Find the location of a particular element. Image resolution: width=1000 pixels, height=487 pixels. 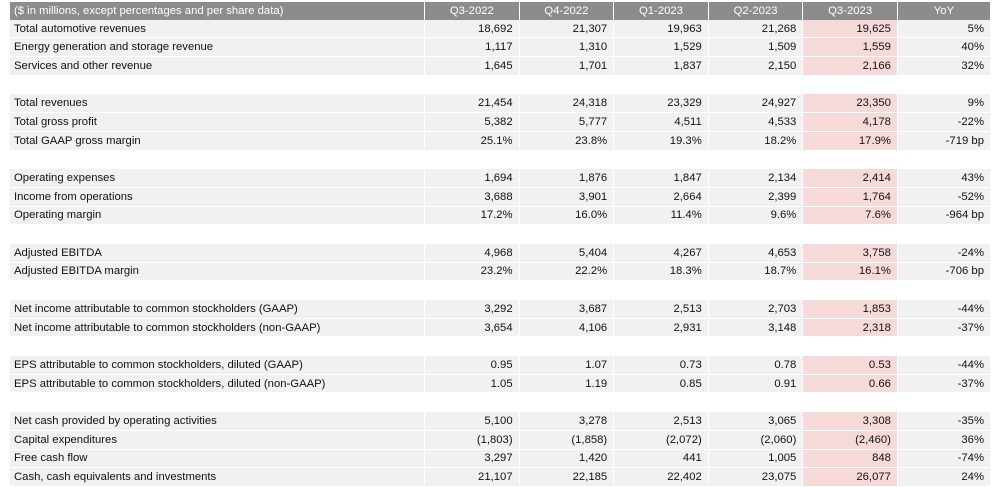

table-row: Free cash flow 3,297 1,420 441 1,005 848 -74% is located at coordinates (500, 459).